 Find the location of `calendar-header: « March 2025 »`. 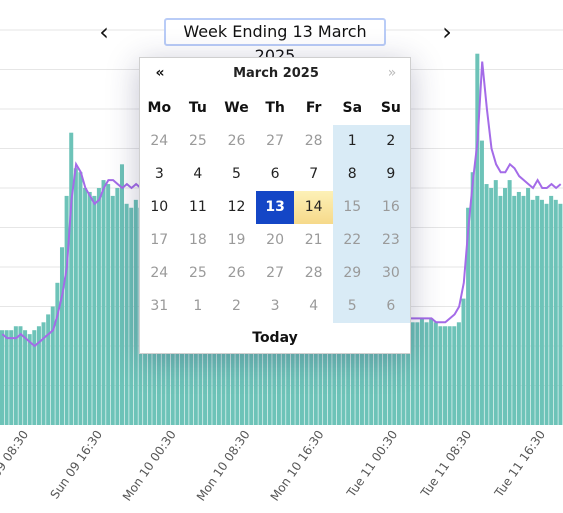

calendar-header: « March 2025 » is located at coordinates (276, 75).